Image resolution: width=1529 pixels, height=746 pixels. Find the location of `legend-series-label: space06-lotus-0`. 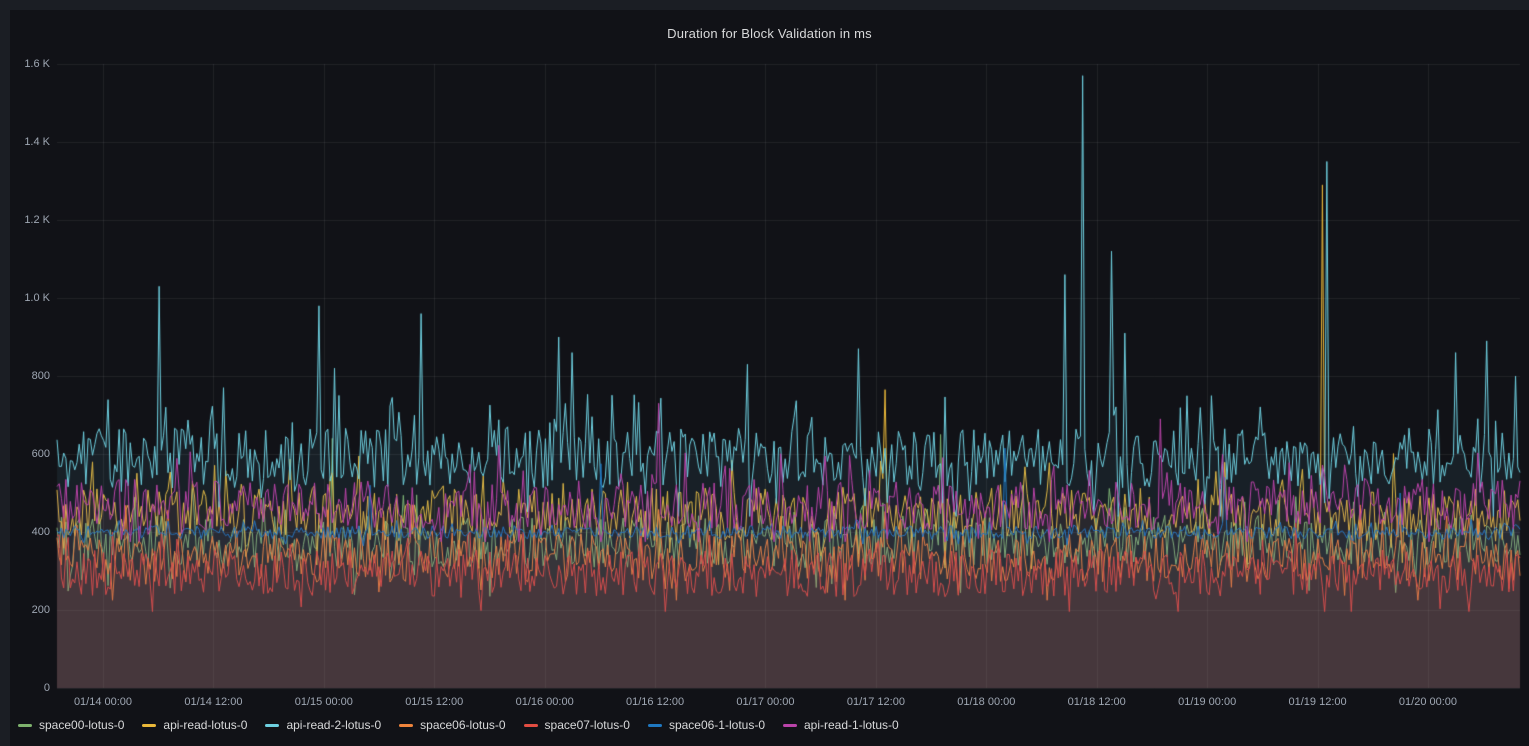

legend-series-label: space06-lotus-0 is located at coordinates (463, 725).